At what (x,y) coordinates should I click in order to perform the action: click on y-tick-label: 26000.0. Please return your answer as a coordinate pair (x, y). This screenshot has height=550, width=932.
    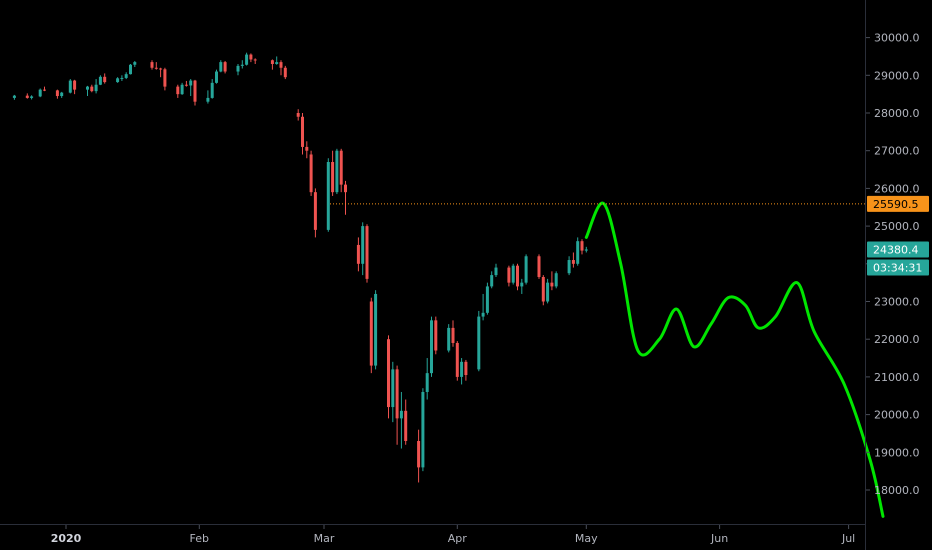
    Looking at the image, I should click on (897, 188).